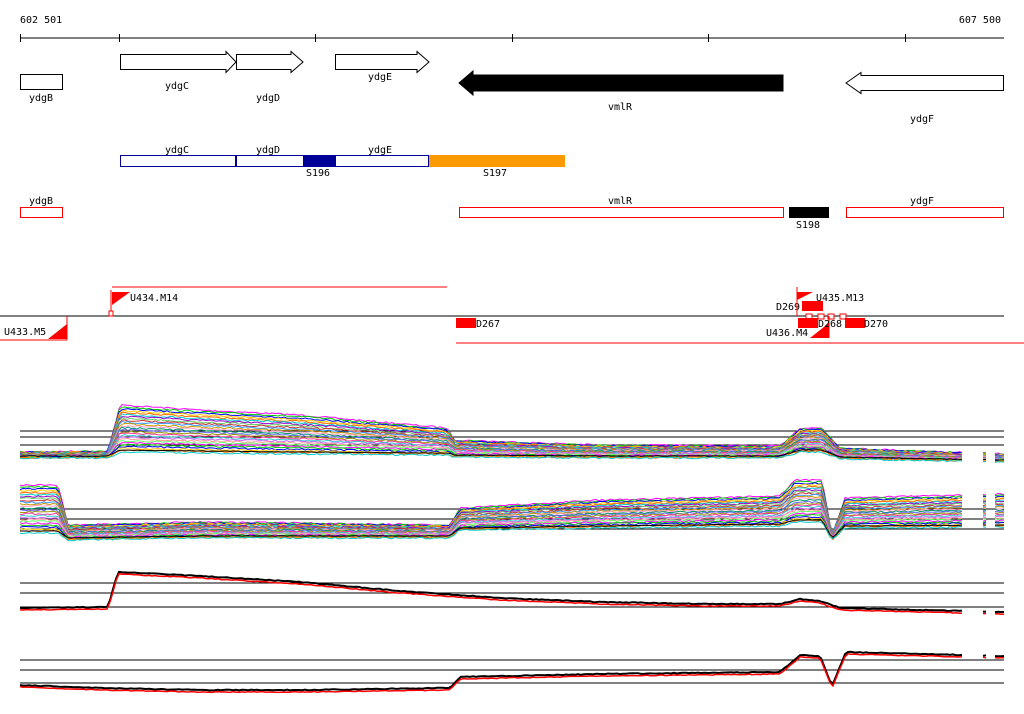  I want to click on segment-S196, so click(319, 161).